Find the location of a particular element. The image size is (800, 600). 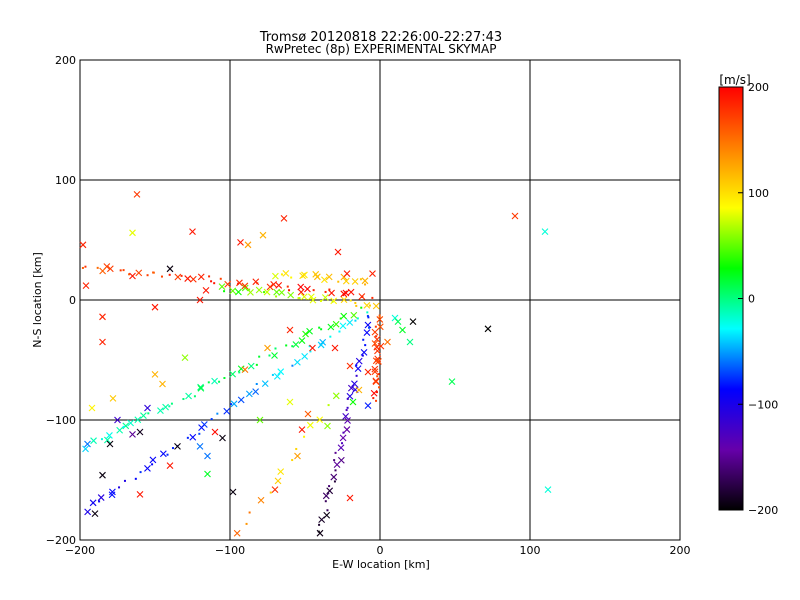

x-tick-label: 0 is located at coordinates (380, 550).